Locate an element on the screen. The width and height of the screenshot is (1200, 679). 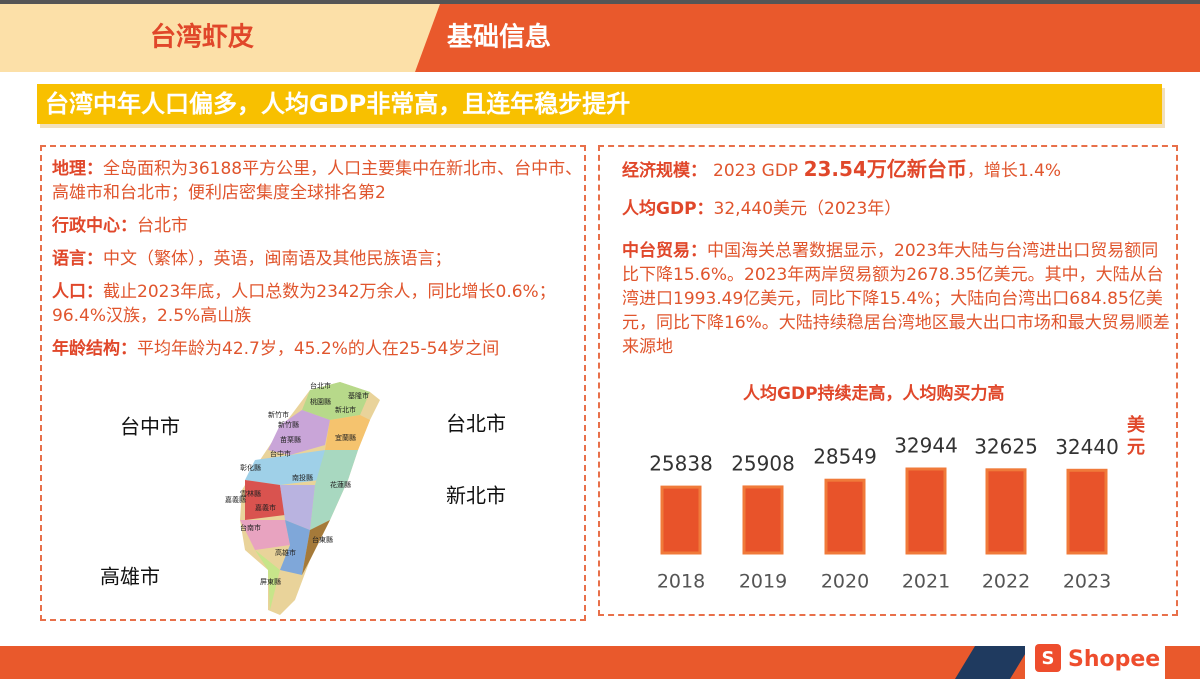
item-label: 地理： is located at coordinates (77, 169).